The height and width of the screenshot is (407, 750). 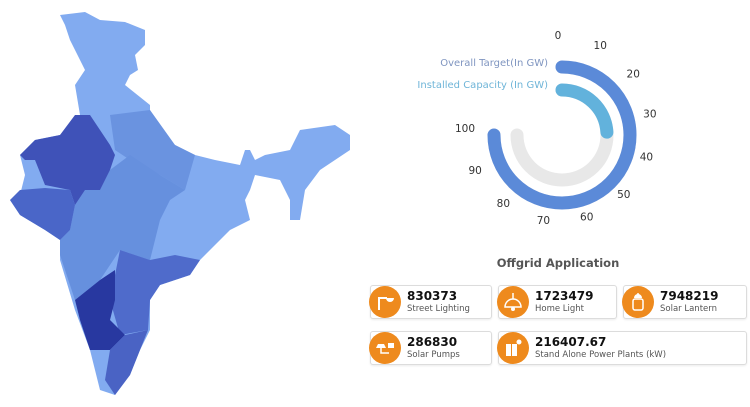 I want to click on axis-tick-label: 0, so click(x=558, y=36).